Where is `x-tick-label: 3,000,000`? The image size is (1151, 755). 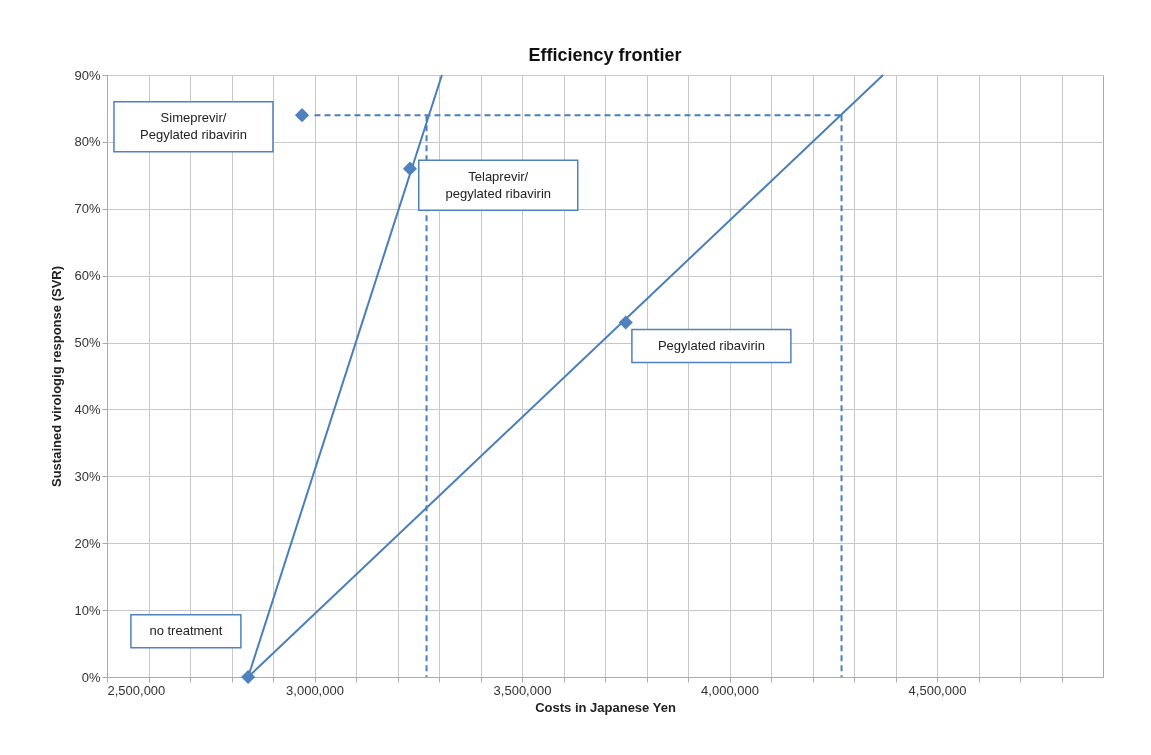 x-tick-label: 3,000,000 is located at coordinates (315, 690).